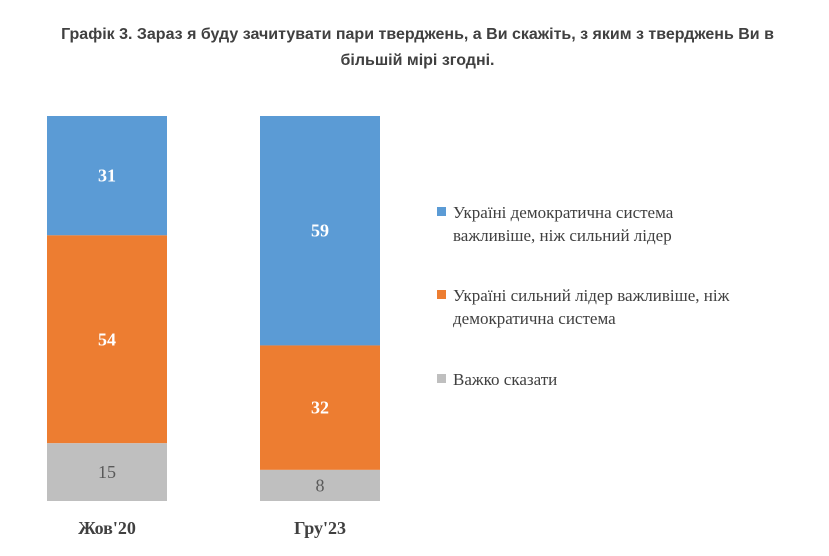  I want to click on data-label-1-1: 31, so click(107, 176).